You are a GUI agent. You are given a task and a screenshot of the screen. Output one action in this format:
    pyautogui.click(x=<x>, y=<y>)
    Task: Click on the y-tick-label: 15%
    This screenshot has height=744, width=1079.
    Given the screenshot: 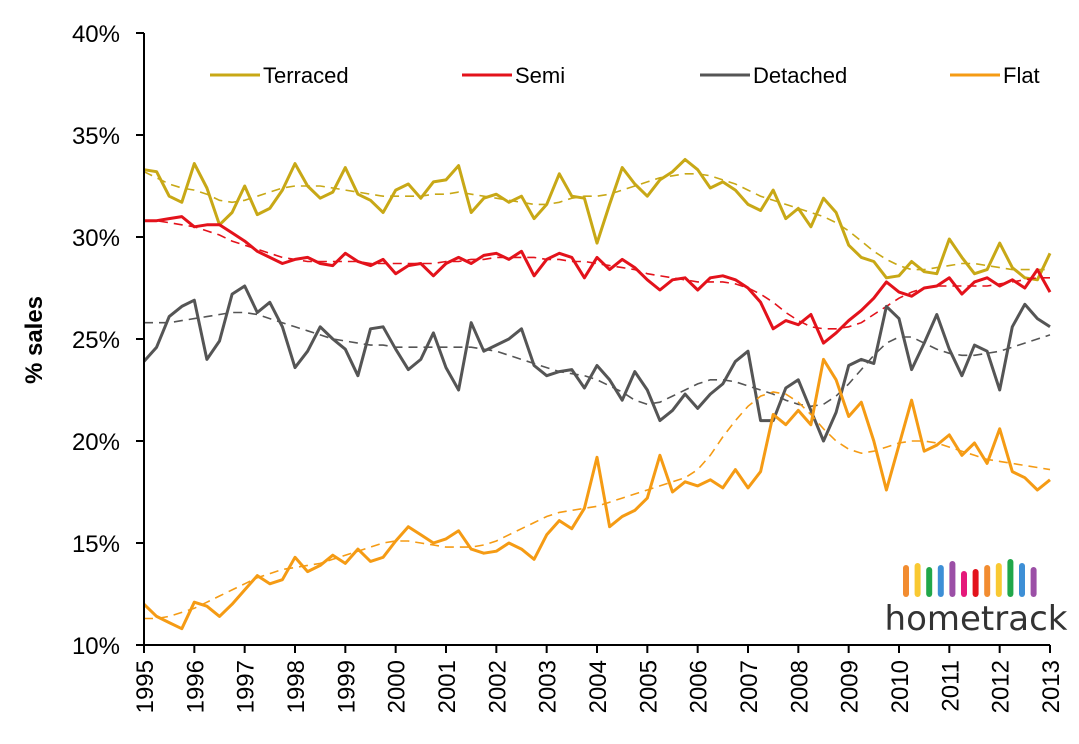 What is the action you would take?
    pyautogui.click(x=96, y=544)
    